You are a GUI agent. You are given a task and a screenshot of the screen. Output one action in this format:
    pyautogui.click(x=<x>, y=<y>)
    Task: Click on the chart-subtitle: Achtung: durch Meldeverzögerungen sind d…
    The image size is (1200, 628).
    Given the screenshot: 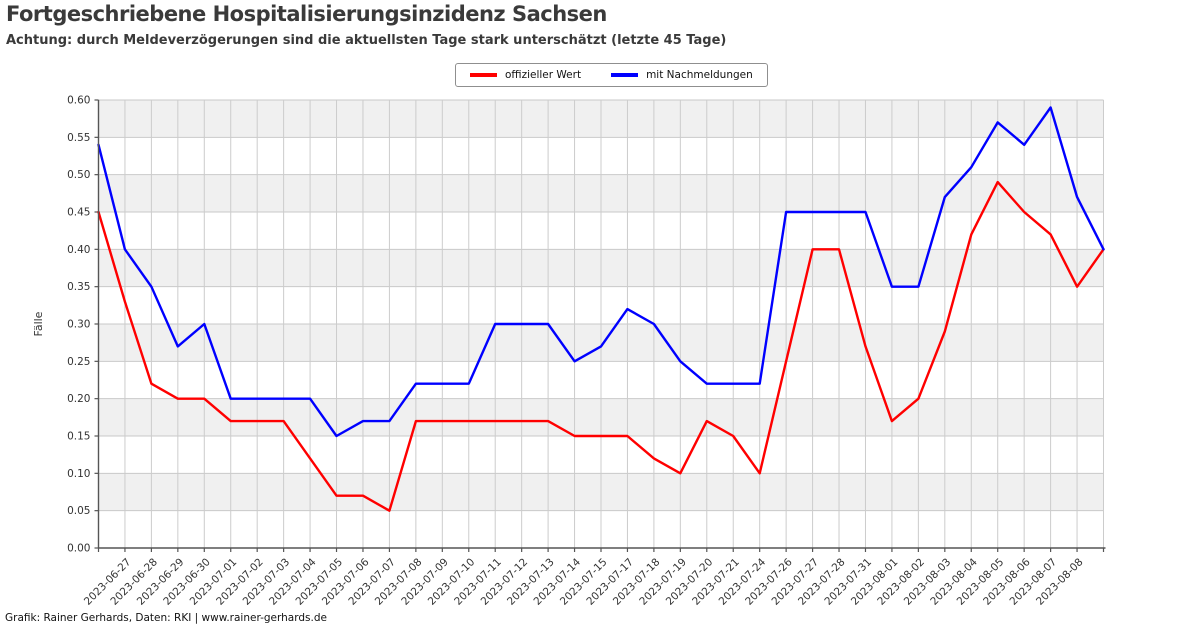 What is the action you would take?
    pyautogui.click(x=366, y=40)
    